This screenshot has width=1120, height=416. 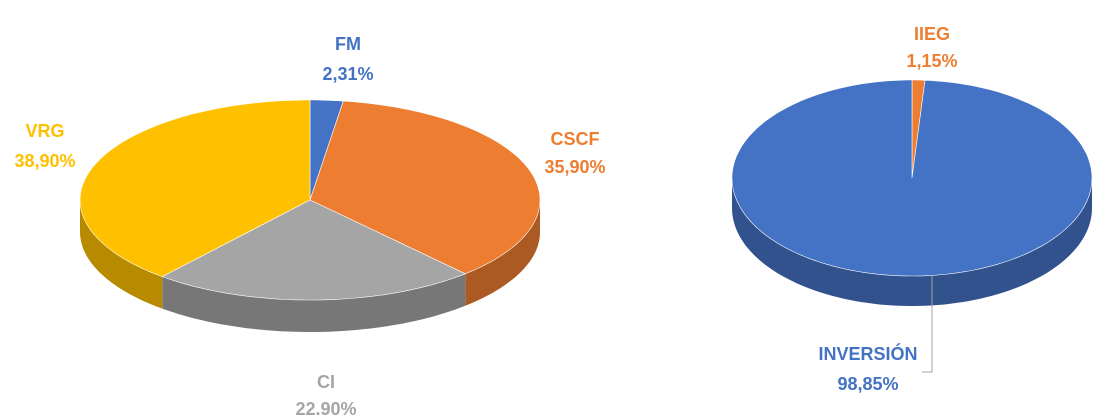 I want to click on slice-label: INVERSIÓN, so click(x=867, y=353).